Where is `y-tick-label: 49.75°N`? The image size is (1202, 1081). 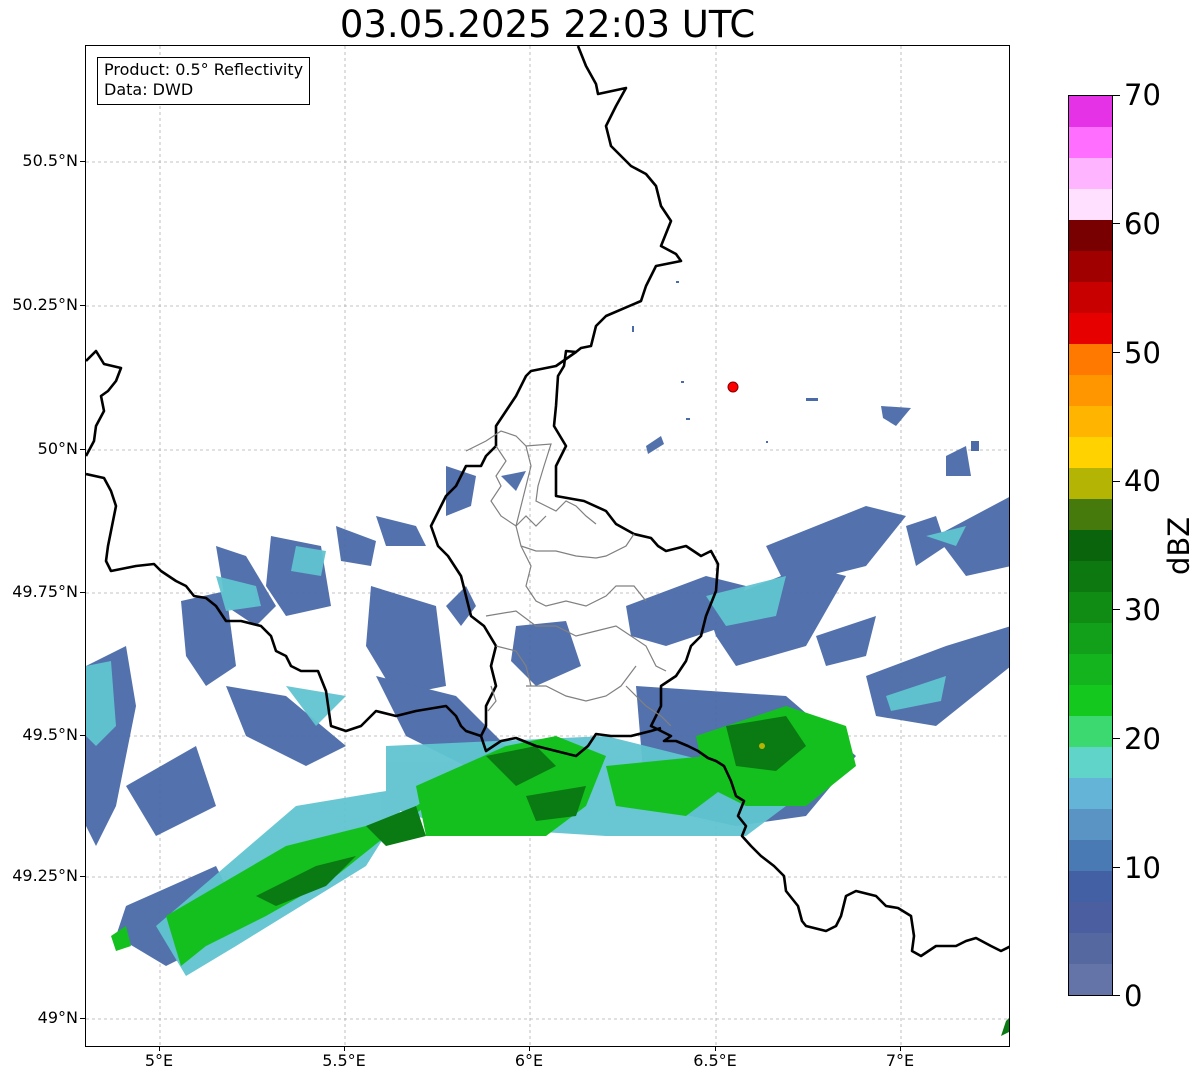 y-tick-label: 49.75°N is located at coordinates (45, 591).